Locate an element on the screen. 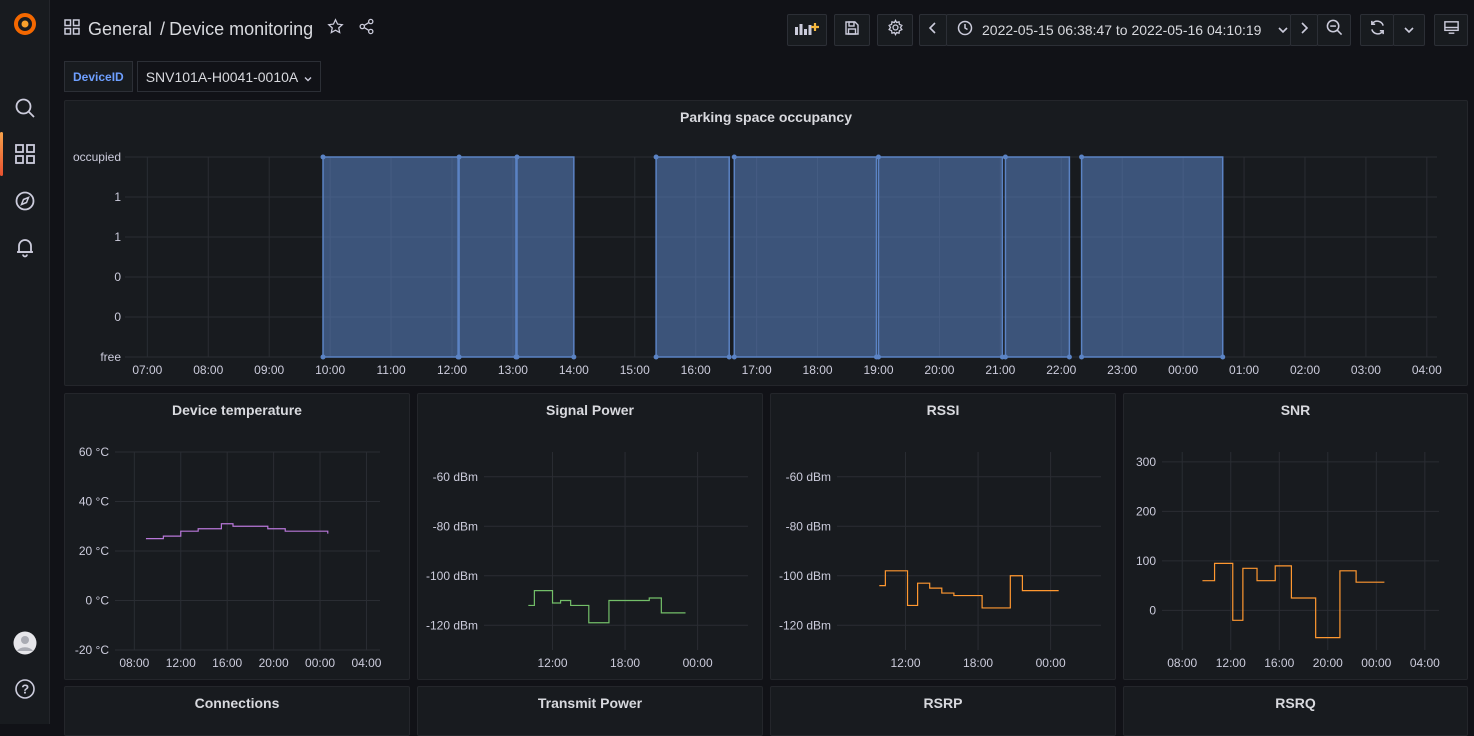 This screenshot has height=736, width=1474. variable-label: DeviceID is located at coordinates (98, 76).